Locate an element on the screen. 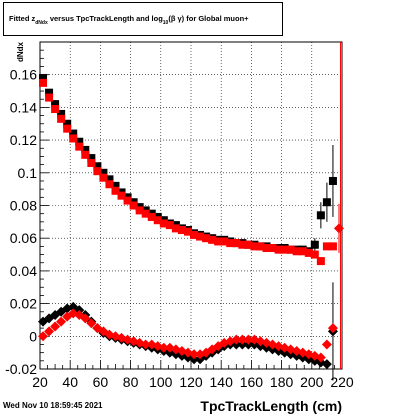  y-tick-label: 0.08 is located at coordinates (23, 206).